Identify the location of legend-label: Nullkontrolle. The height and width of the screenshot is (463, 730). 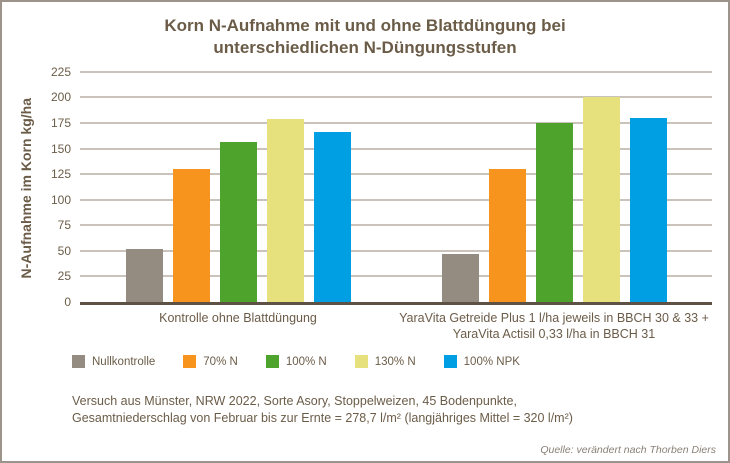
(124, 361).